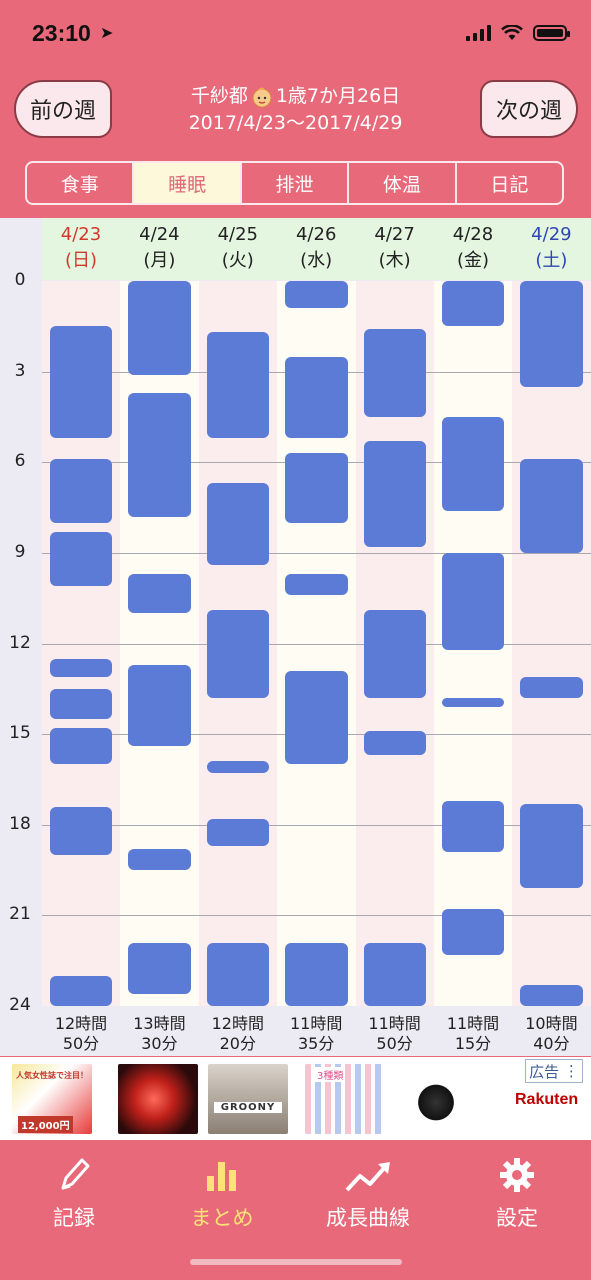  I want to click on weekday-label: (木), so click(394, 260).